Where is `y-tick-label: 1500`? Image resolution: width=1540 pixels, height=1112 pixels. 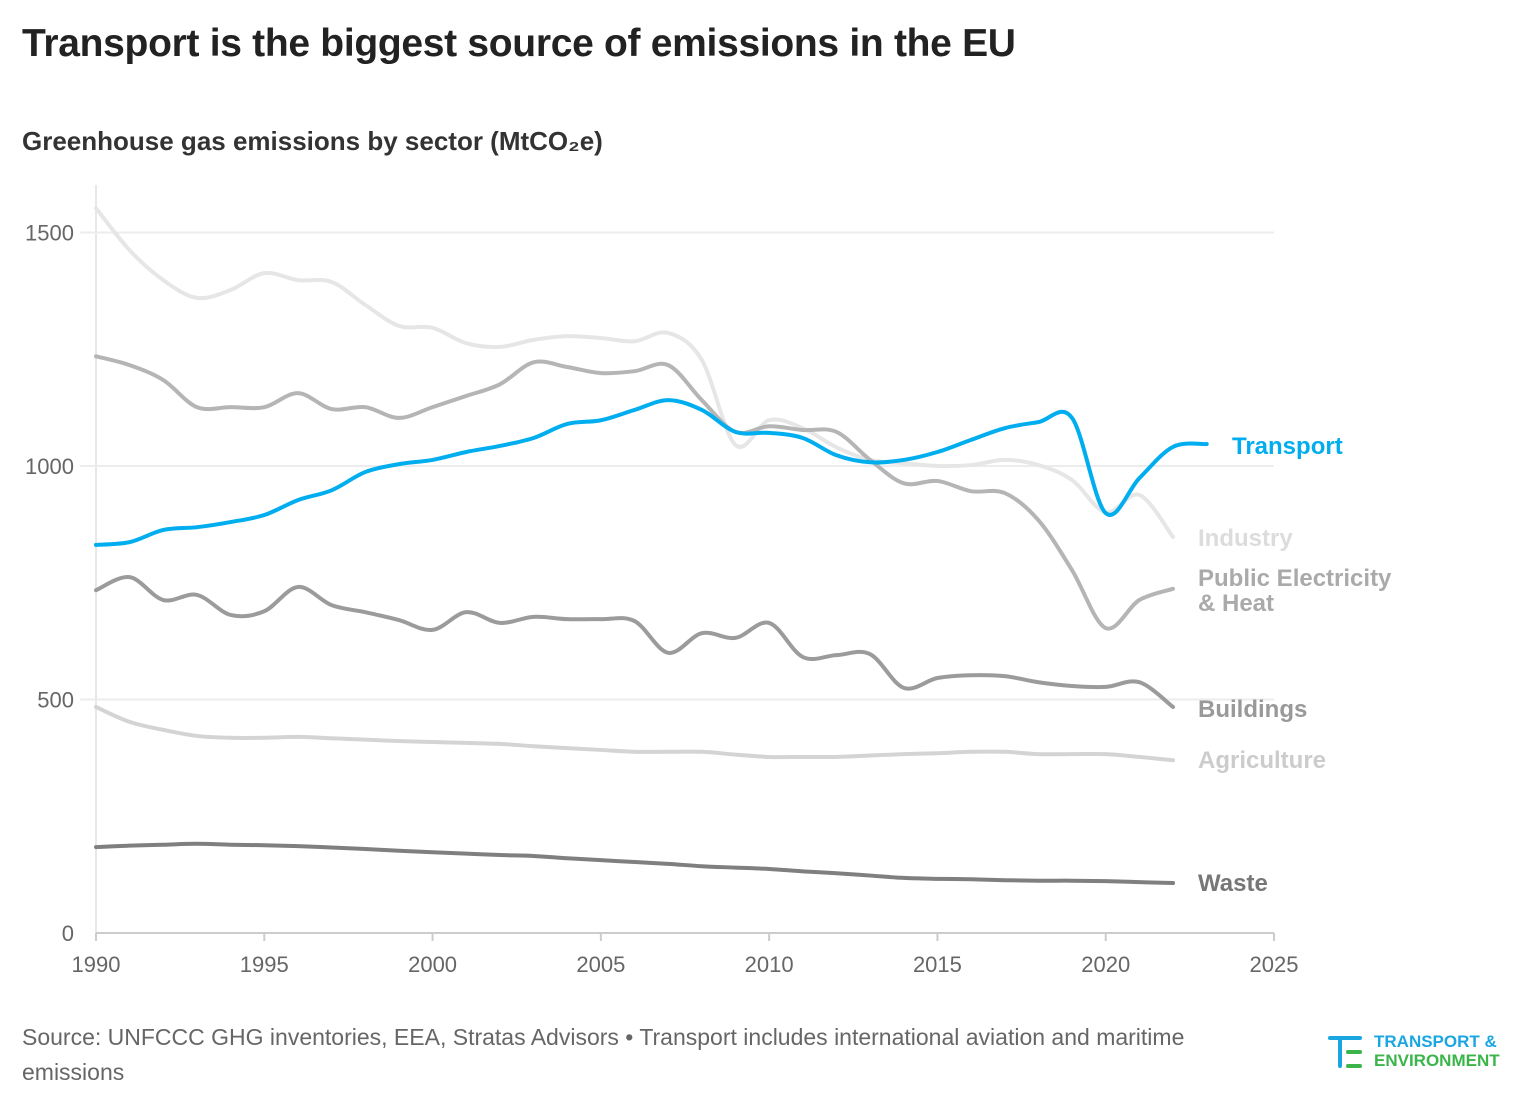 y-tick-label: 1500 is located at coordinates (49, 233).